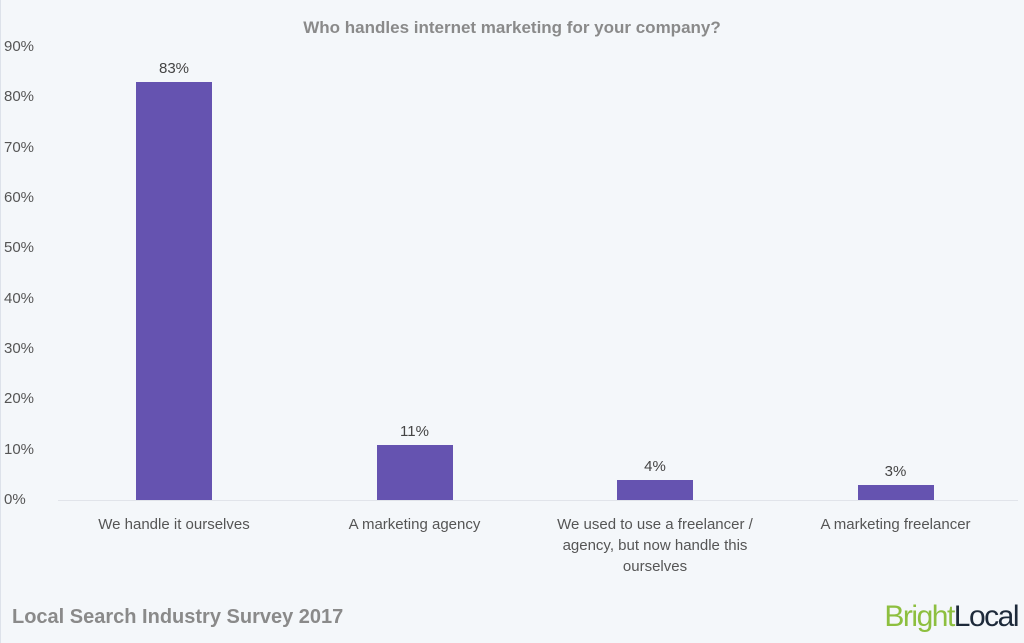  What do you see at coordinates (414, 431) in the screenshot?
I see `bar-value-label: 11%` at bounding box center [414, 431].